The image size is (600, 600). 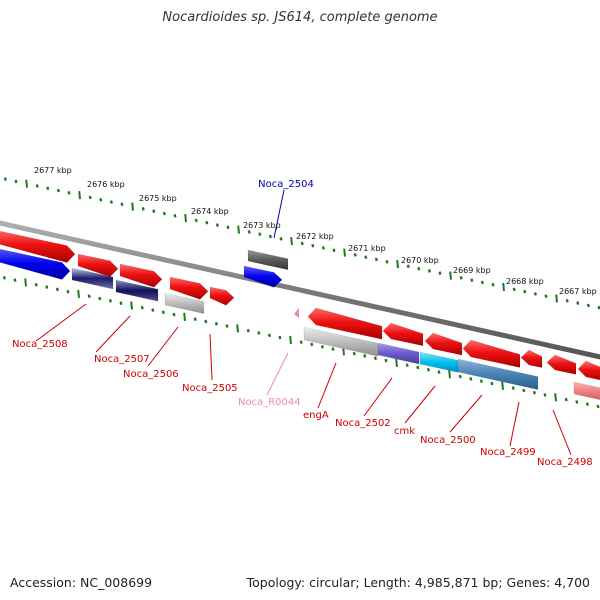 I want to click on gene-label-noca-2498: Noca_2498, so click(x=565, y=462).